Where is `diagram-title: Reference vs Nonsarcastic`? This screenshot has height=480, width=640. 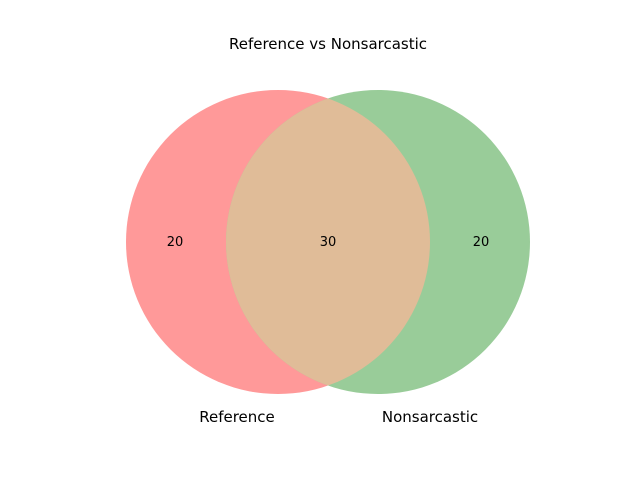
diagram-title: Reference vs Nonsarcastic is located at coordinates (328, 44).